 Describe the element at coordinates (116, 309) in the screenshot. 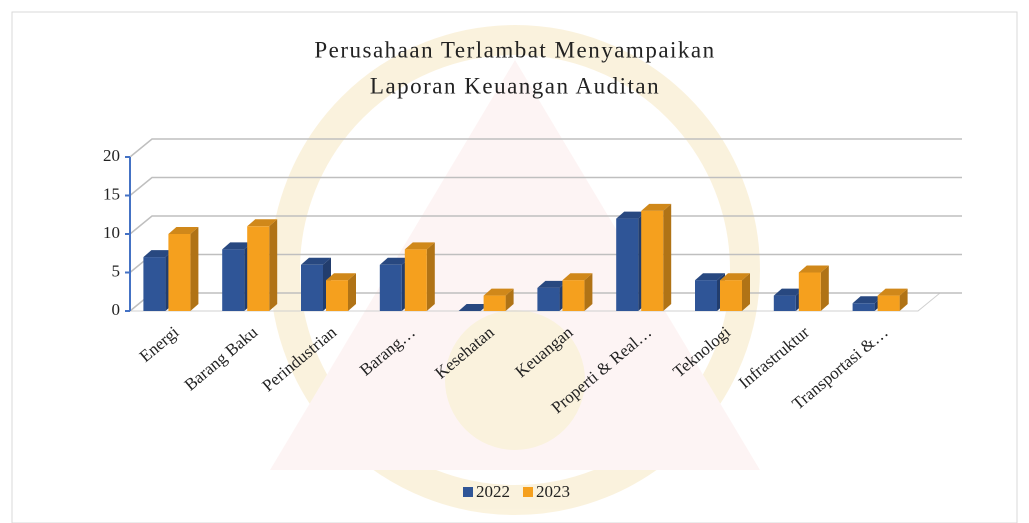

I see `y-tick-label: 0` at that location.